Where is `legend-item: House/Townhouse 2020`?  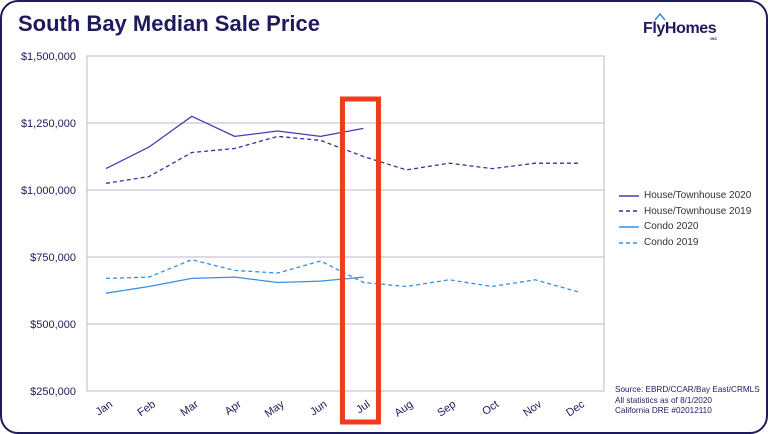
legend-item: House/Townhouse 2020 is located at coordinates (684, 196).